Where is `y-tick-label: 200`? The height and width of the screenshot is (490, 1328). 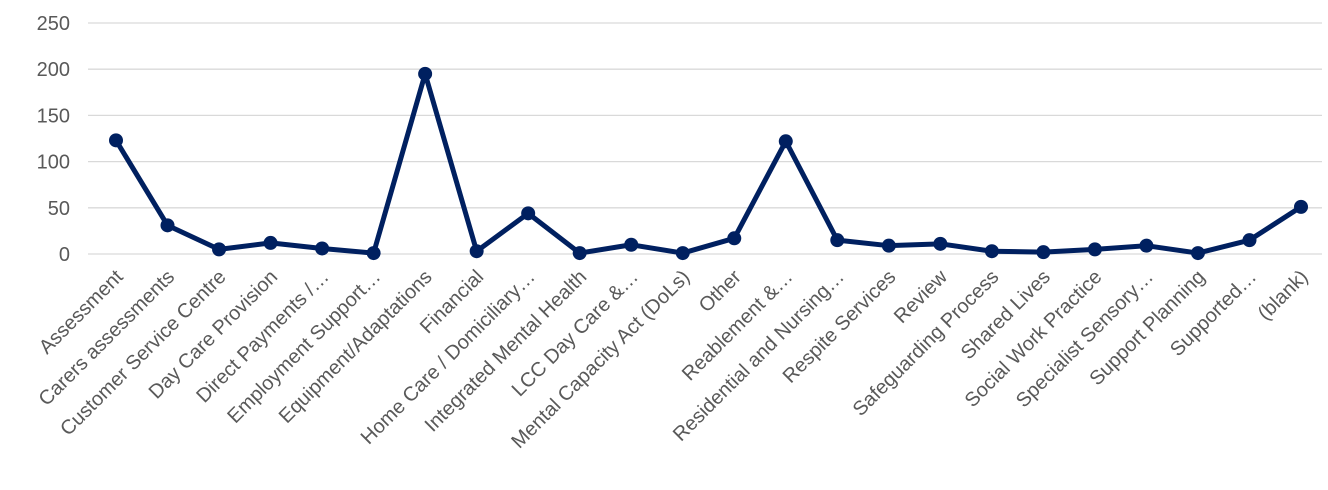
y-tick-label: 200 is located at coordinates (53, 70).